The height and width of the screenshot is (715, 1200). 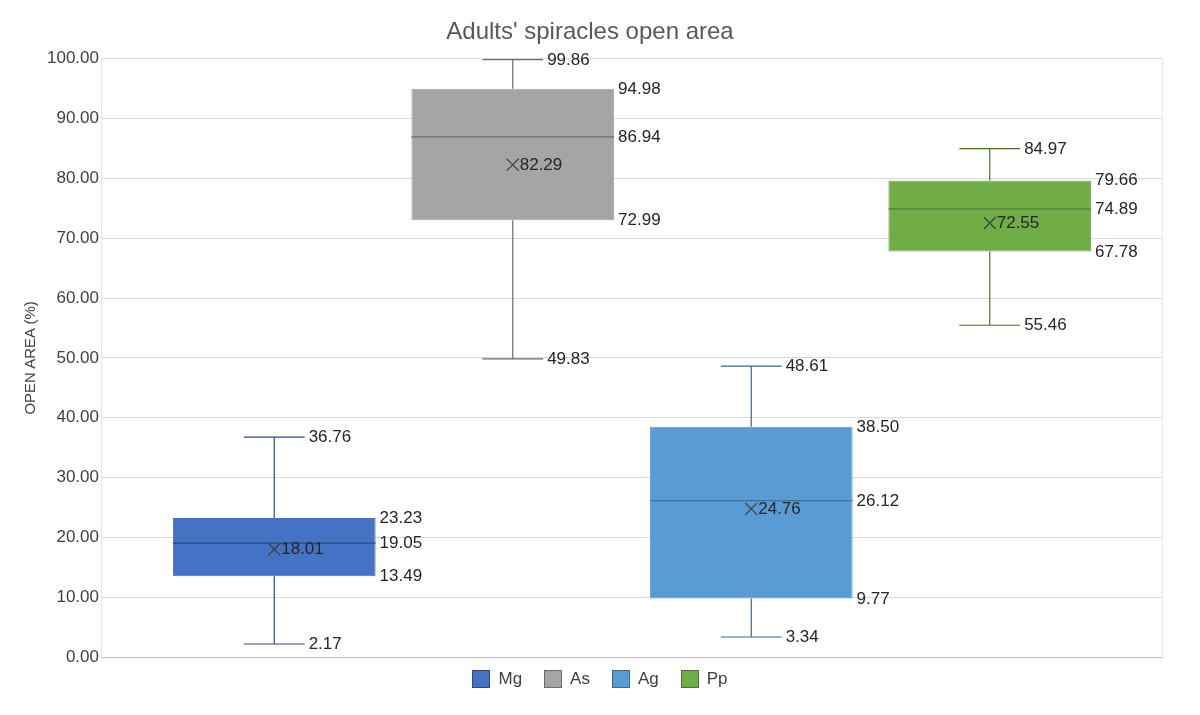 I want to click on annotation: 94.98, so click(x=639, y=88).